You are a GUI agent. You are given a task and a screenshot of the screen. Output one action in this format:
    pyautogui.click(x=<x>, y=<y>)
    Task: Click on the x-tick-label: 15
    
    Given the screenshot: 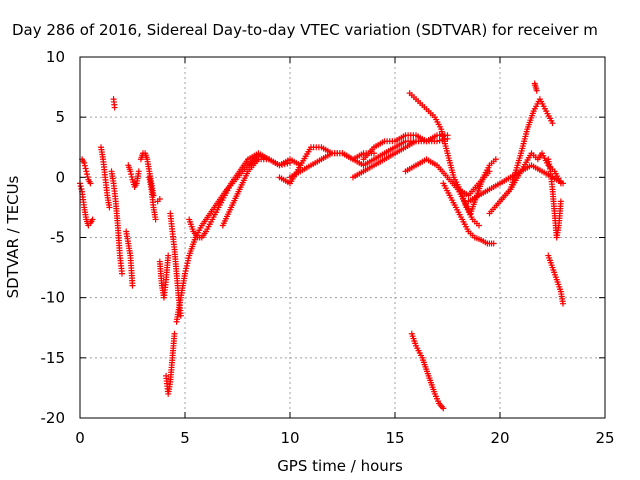 What is the action you would take?
    pyautogui.click(x=394, y=438)
    